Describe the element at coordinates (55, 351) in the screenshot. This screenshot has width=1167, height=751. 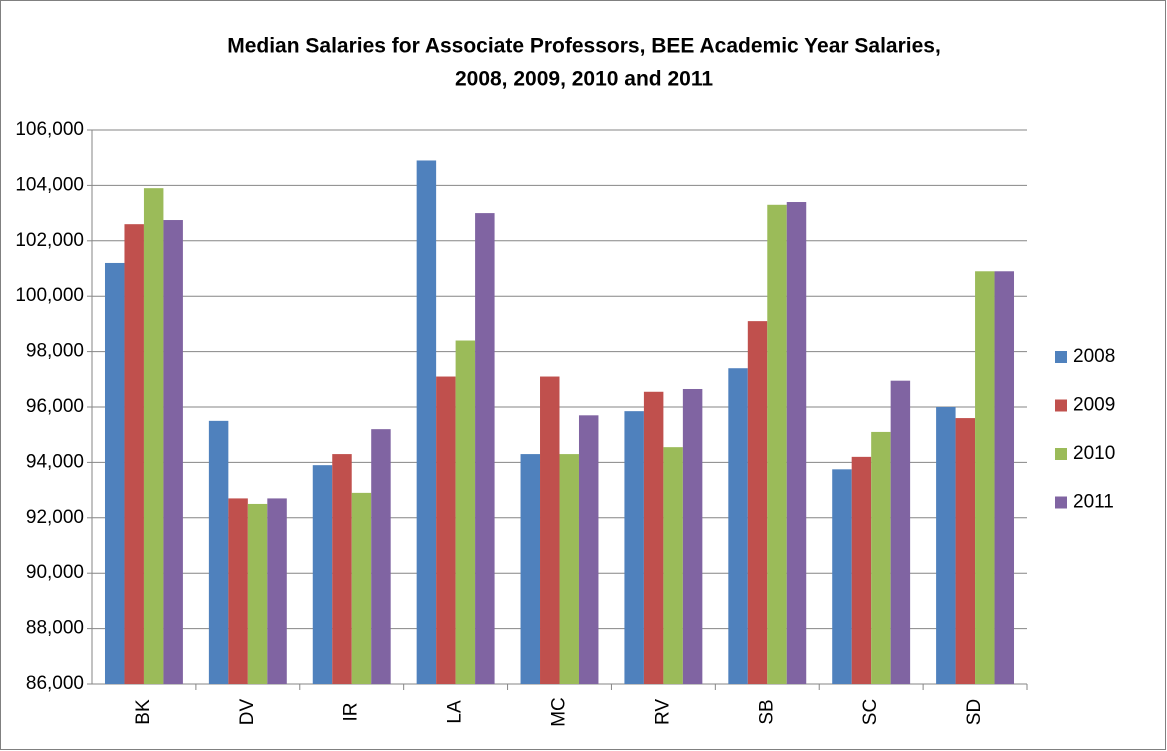
I see `y-tick-label: 98,000` at that location.